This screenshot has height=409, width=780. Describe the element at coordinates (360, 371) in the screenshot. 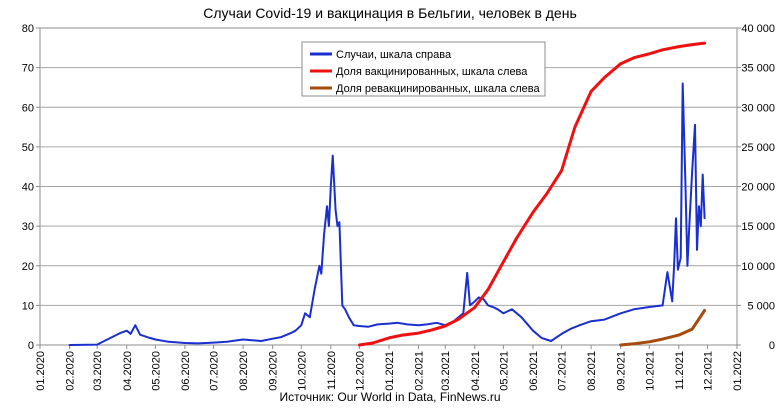

I see `x-tick-label: 12.2020` at that location.